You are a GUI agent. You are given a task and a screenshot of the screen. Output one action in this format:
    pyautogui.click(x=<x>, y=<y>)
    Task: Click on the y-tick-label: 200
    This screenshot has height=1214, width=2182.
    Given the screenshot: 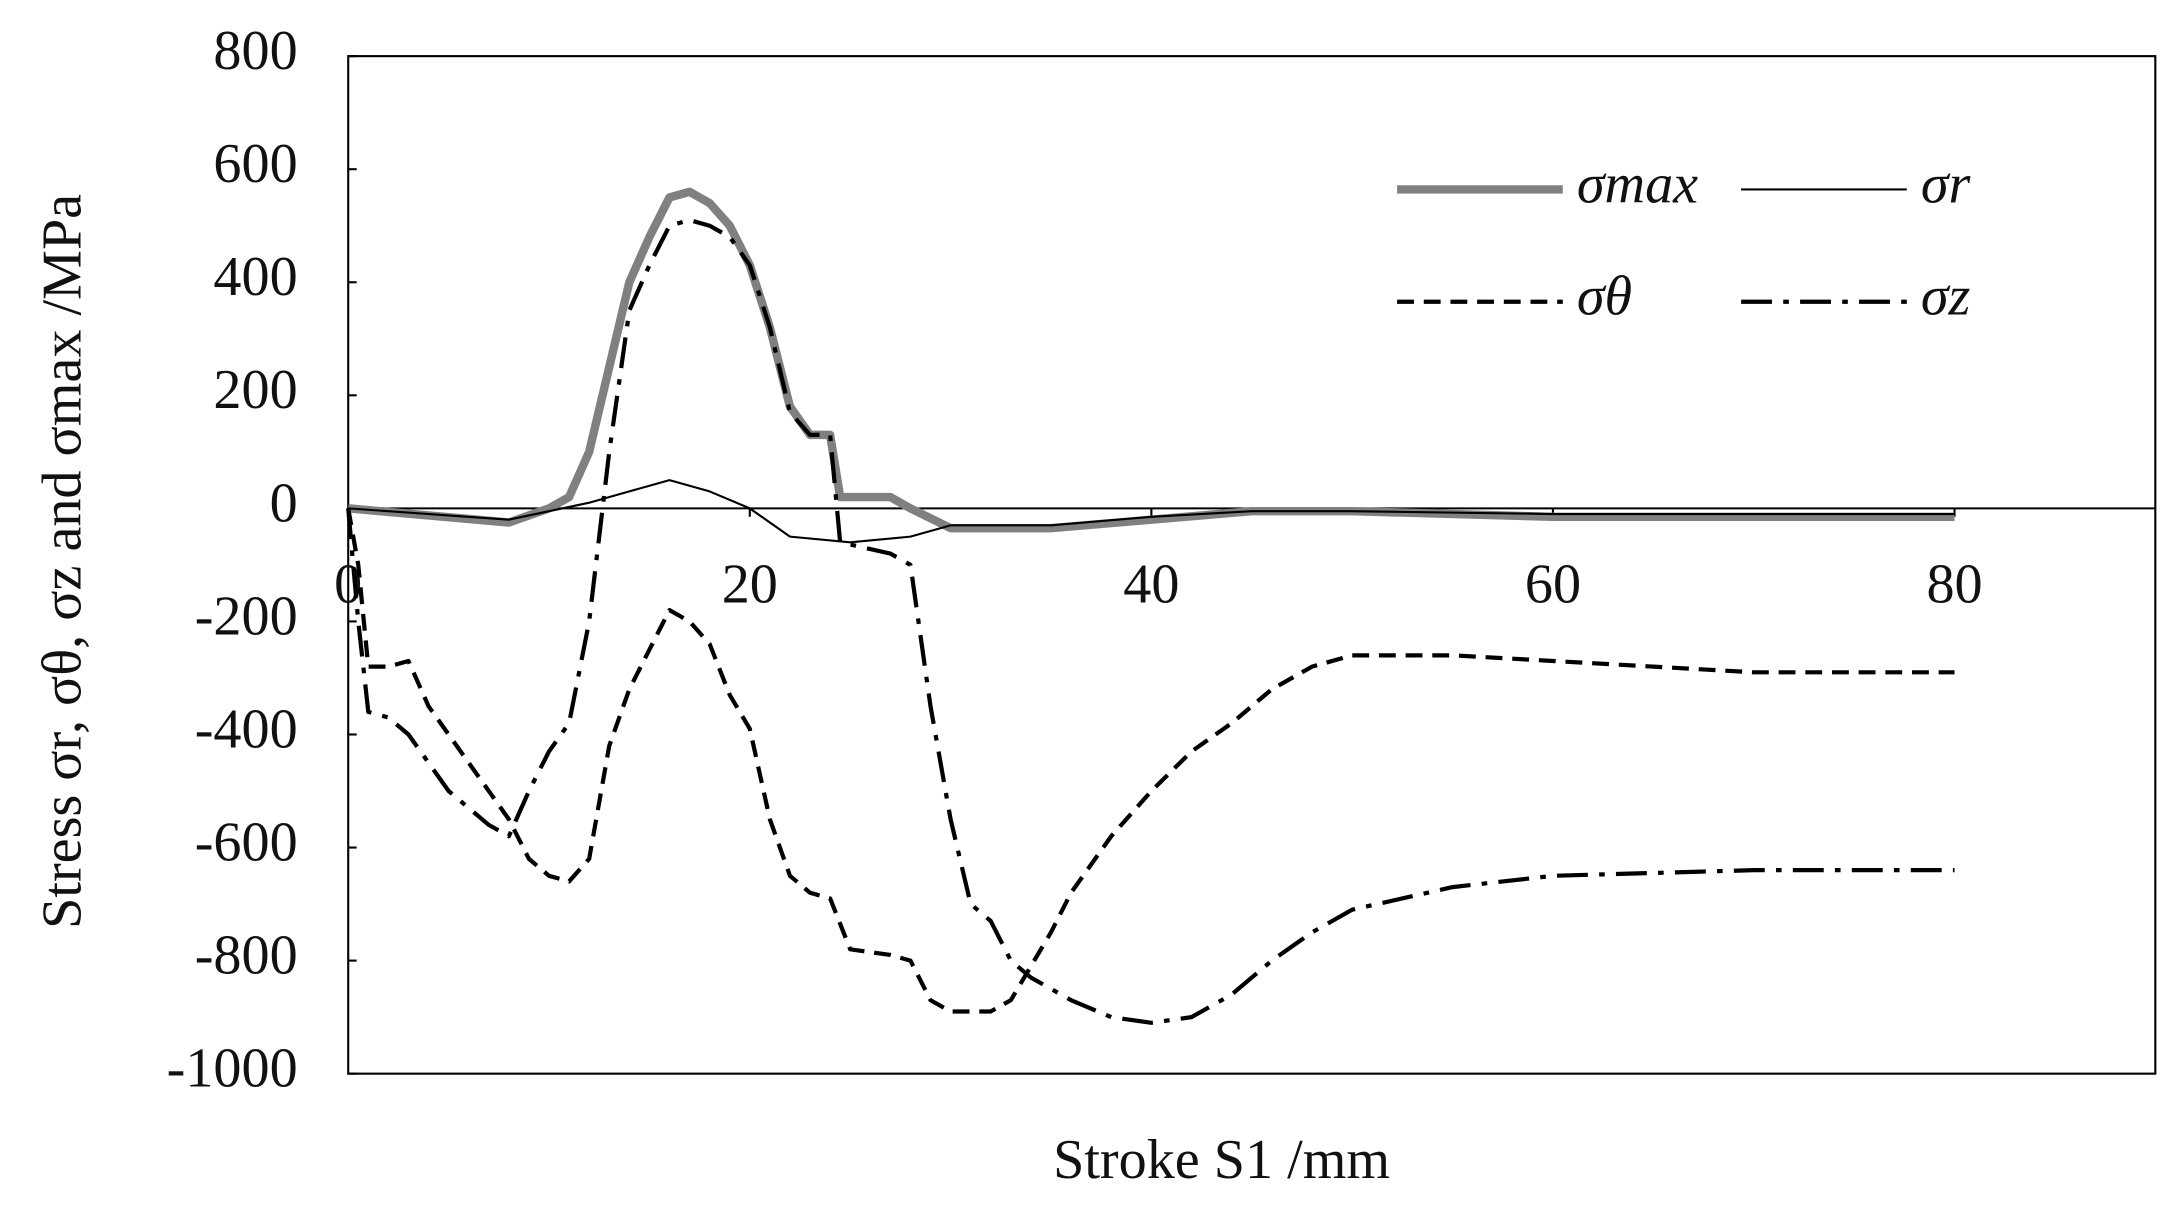 What is the action you would take?
    pyautogui.click(x=255, y=390)
    